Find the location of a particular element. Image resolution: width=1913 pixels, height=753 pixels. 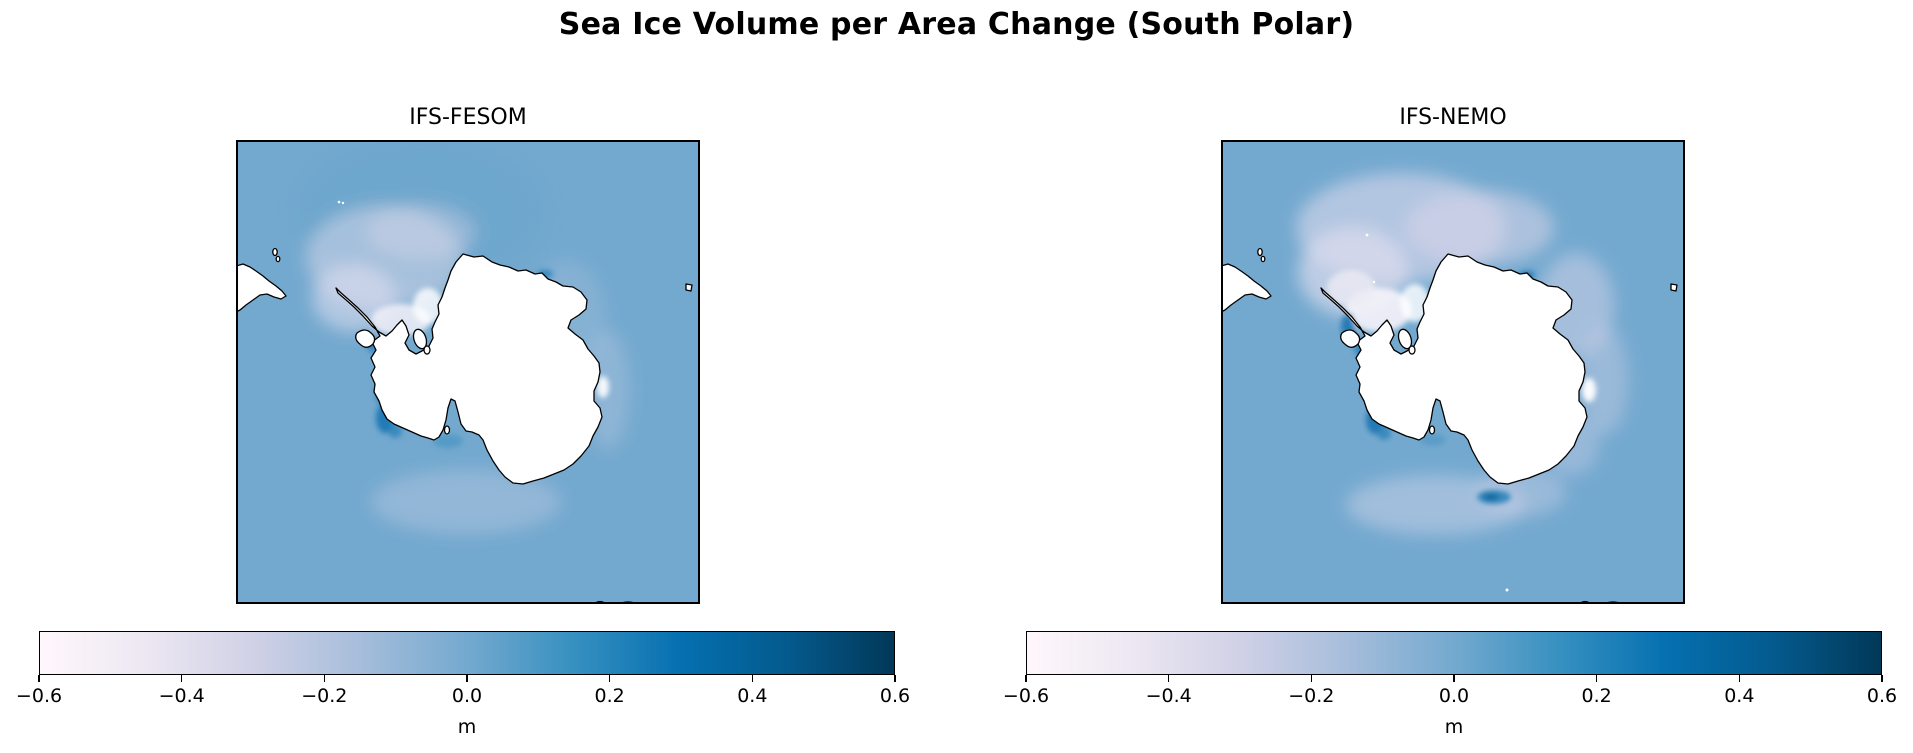

map-canvas-ifs-fesom is located at coordinates (468, 372).